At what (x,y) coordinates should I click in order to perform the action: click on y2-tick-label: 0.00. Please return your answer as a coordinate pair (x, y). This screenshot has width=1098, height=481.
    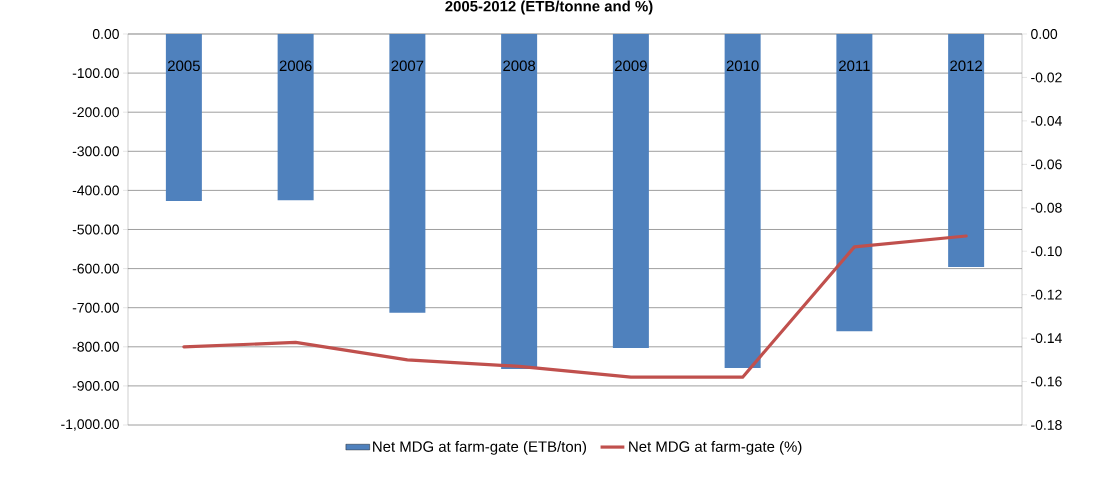
    Looking at the image, I should click on (1044, 34).